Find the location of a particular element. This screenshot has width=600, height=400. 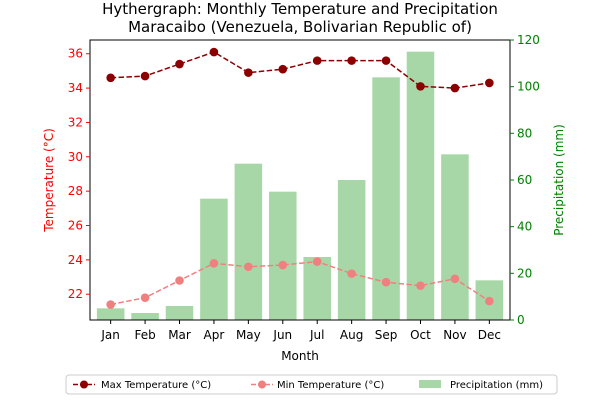

left-y-tick-label-24: 24 is located at coordinates (75, 260).